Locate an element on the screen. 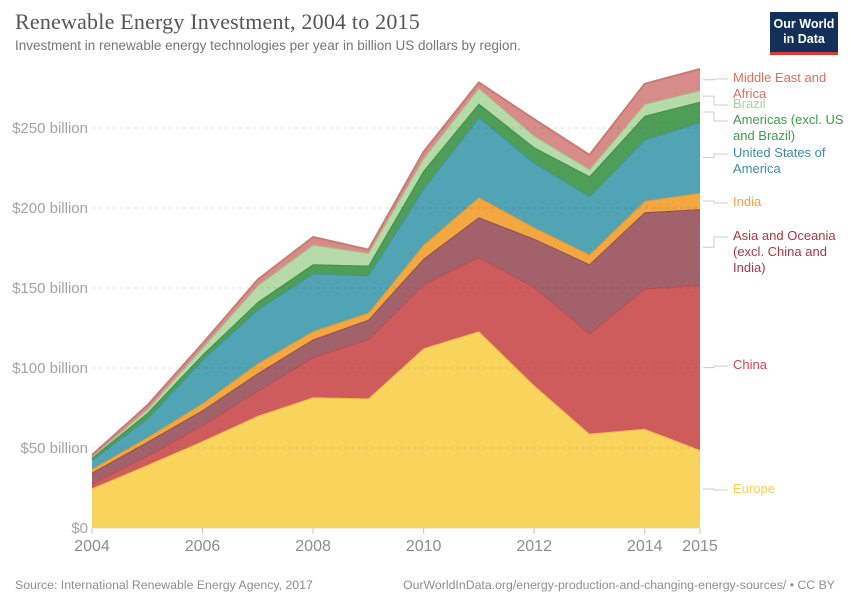 The height and width of the screenshot is (600, 850). y-axis-label-200: $200 billion is located at coordinates (50, 208).